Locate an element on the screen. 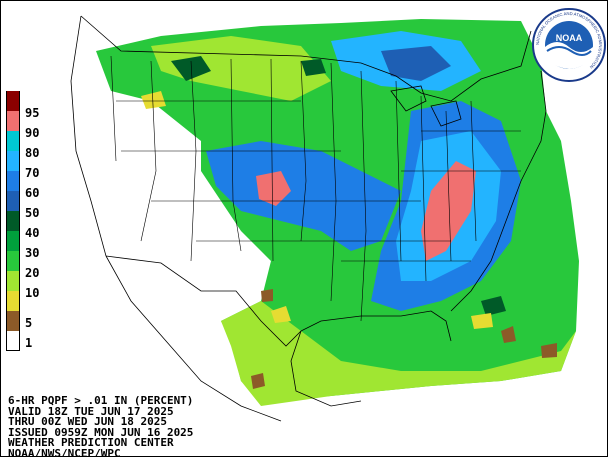 The height and width of the screenshot is (457, 608). legend-swatch-blank is located at coordinates (13, 341).